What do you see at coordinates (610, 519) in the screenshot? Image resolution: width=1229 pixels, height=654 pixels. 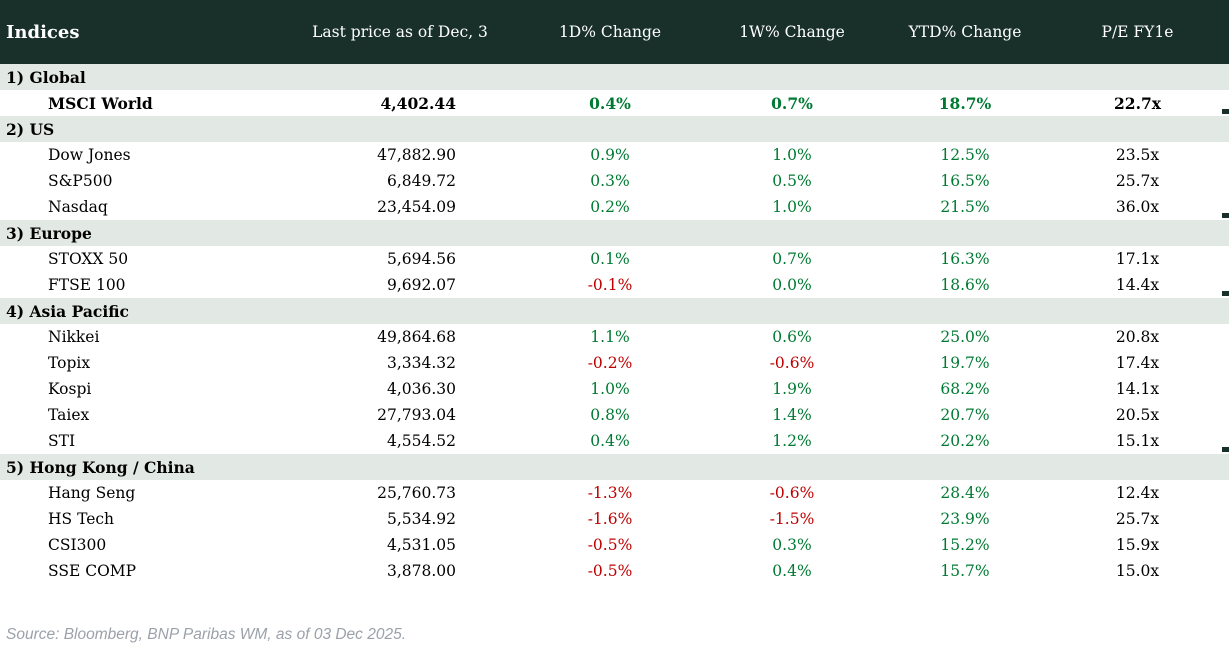 I see `chg-1d-cell: -1.6%` at bounding box center [610, 519].